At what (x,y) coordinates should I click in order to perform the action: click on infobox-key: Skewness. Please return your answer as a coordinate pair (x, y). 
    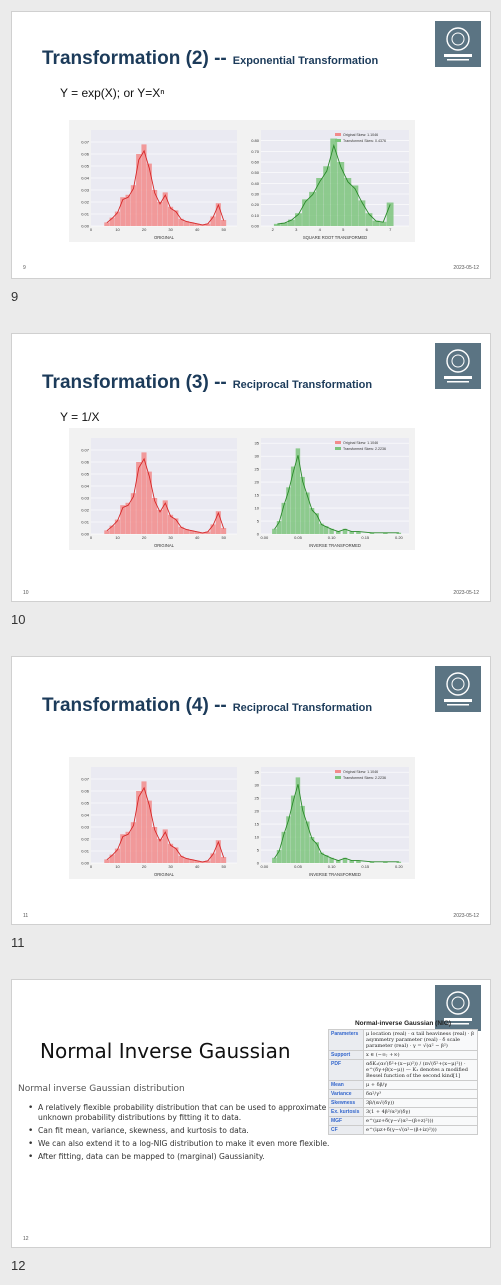
    Looking at the image, I should click on (346, 1103).